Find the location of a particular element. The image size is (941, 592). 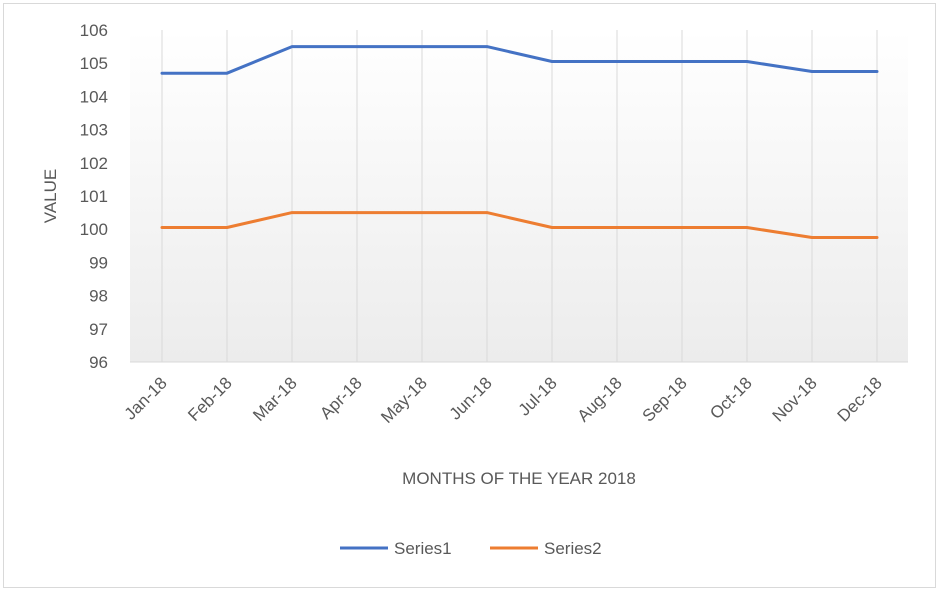

y-axis-title: VALUE is located at coordinates (50, 196).